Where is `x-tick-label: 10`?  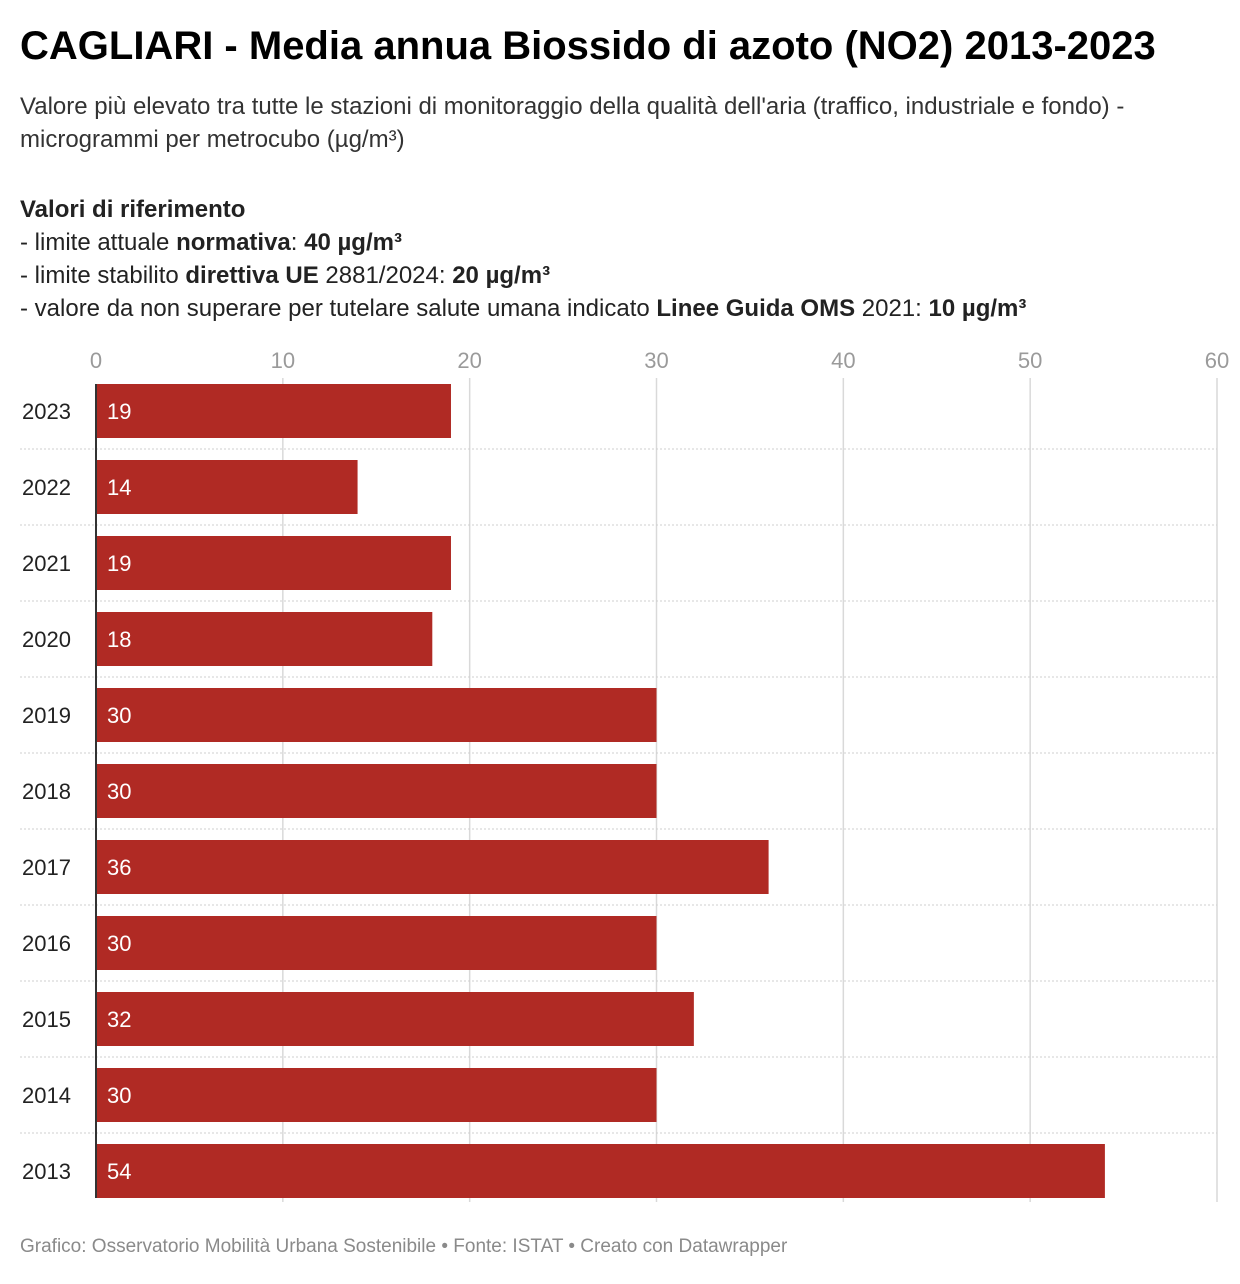
x-tick-label: 10 is located at coordinates (283, 360).